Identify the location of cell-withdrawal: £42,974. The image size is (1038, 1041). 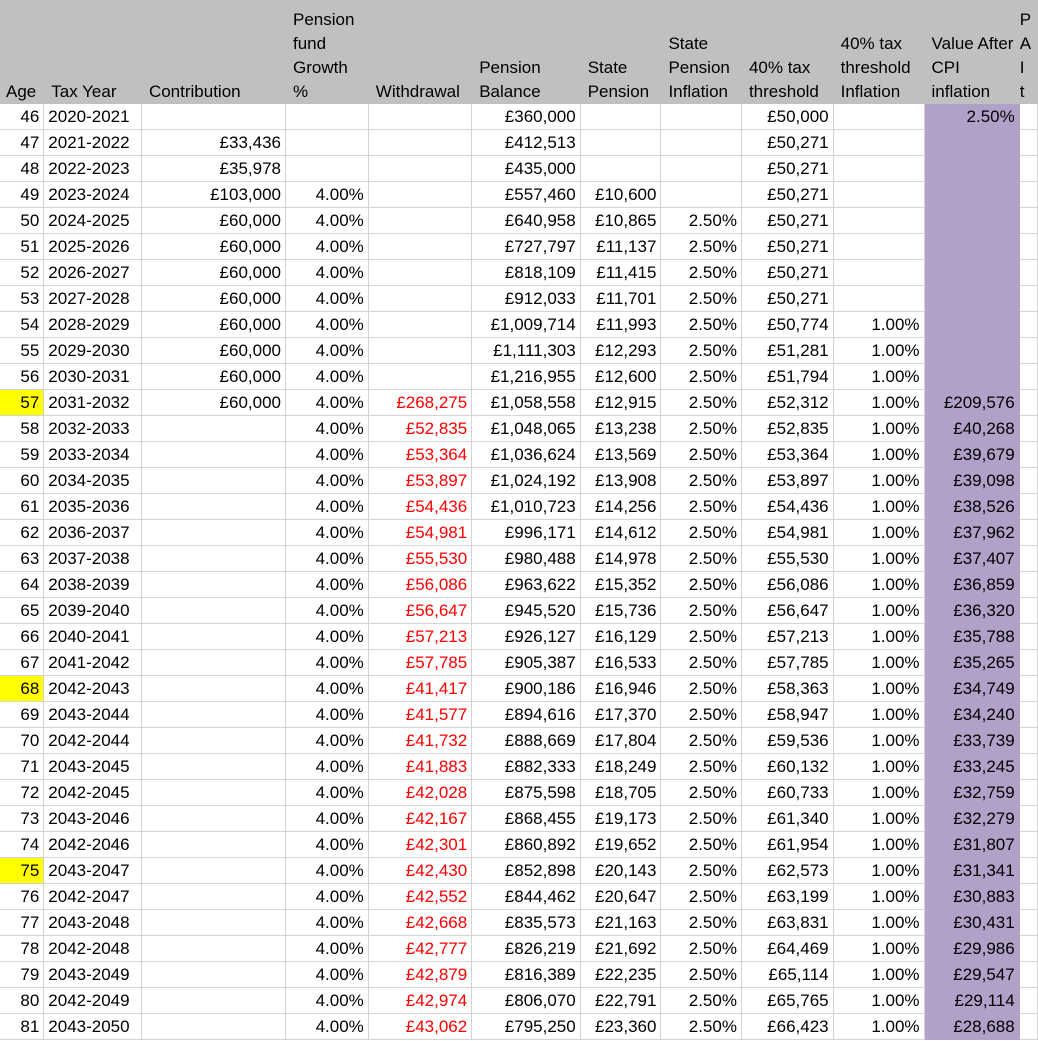
(420, 1000).